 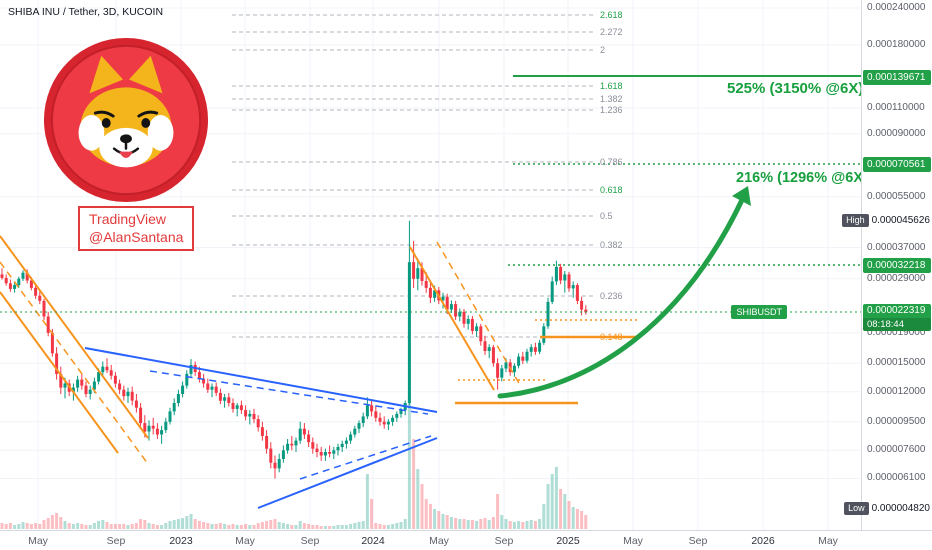 What do you see at coordinates (86, 12) in the screenshot?
I see `symbol-title: SHIBA INU / Tether, 3D, KUCOIN` at bounding box center [86, 12].